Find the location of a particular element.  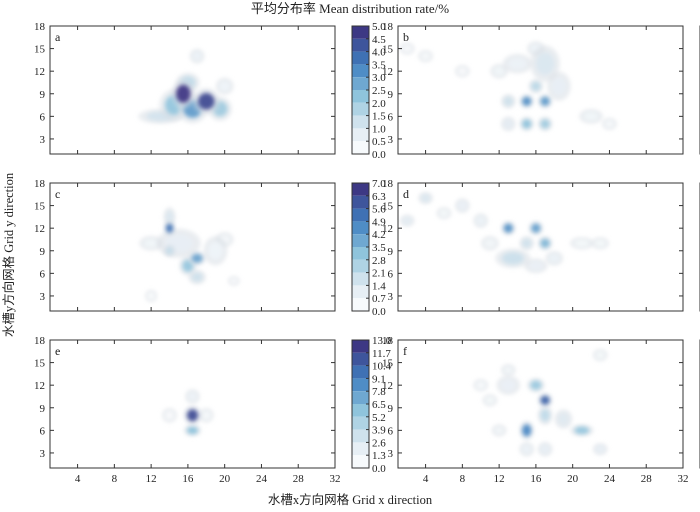

colorbar: 13.011.710.49.17.86.55.23.92.61.30.0 is located at coordinates (371, 405).